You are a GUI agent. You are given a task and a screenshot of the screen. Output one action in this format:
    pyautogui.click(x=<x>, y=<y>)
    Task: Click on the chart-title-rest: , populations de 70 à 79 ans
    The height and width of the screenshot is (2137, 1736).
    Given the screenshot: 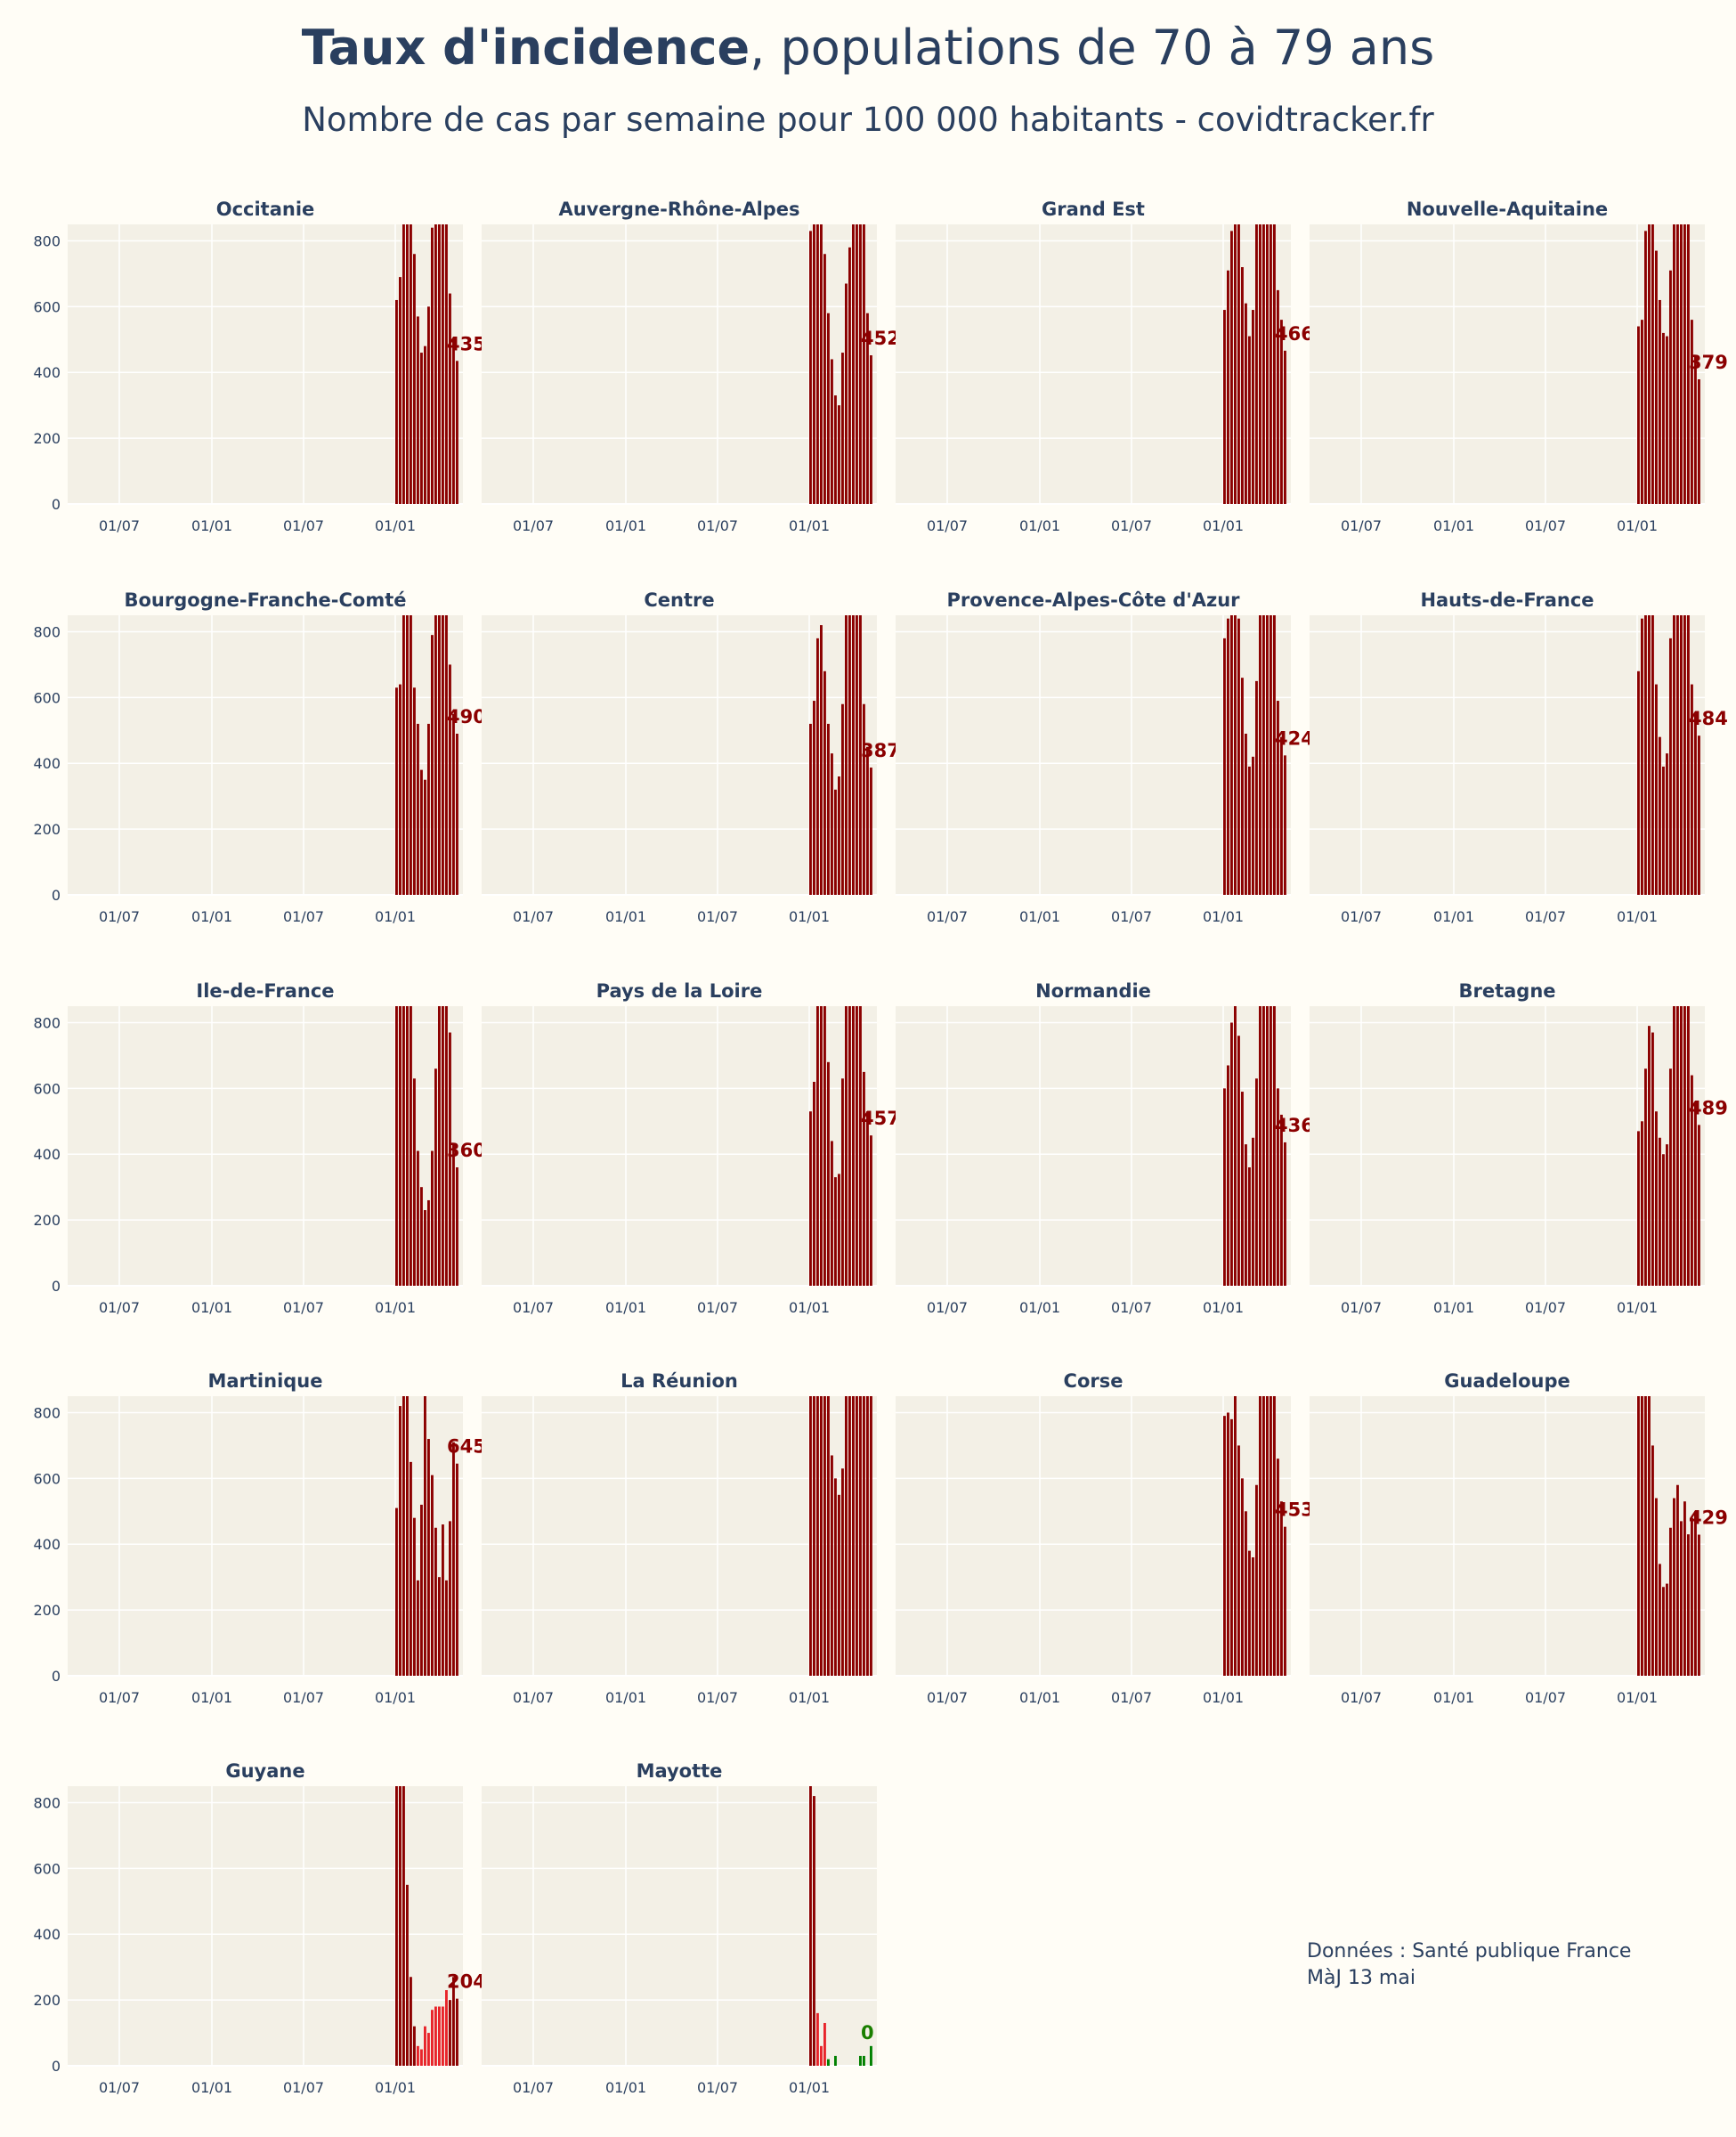 What is the action you would take?
    pyautogui.click(x=1092, y=48)
    